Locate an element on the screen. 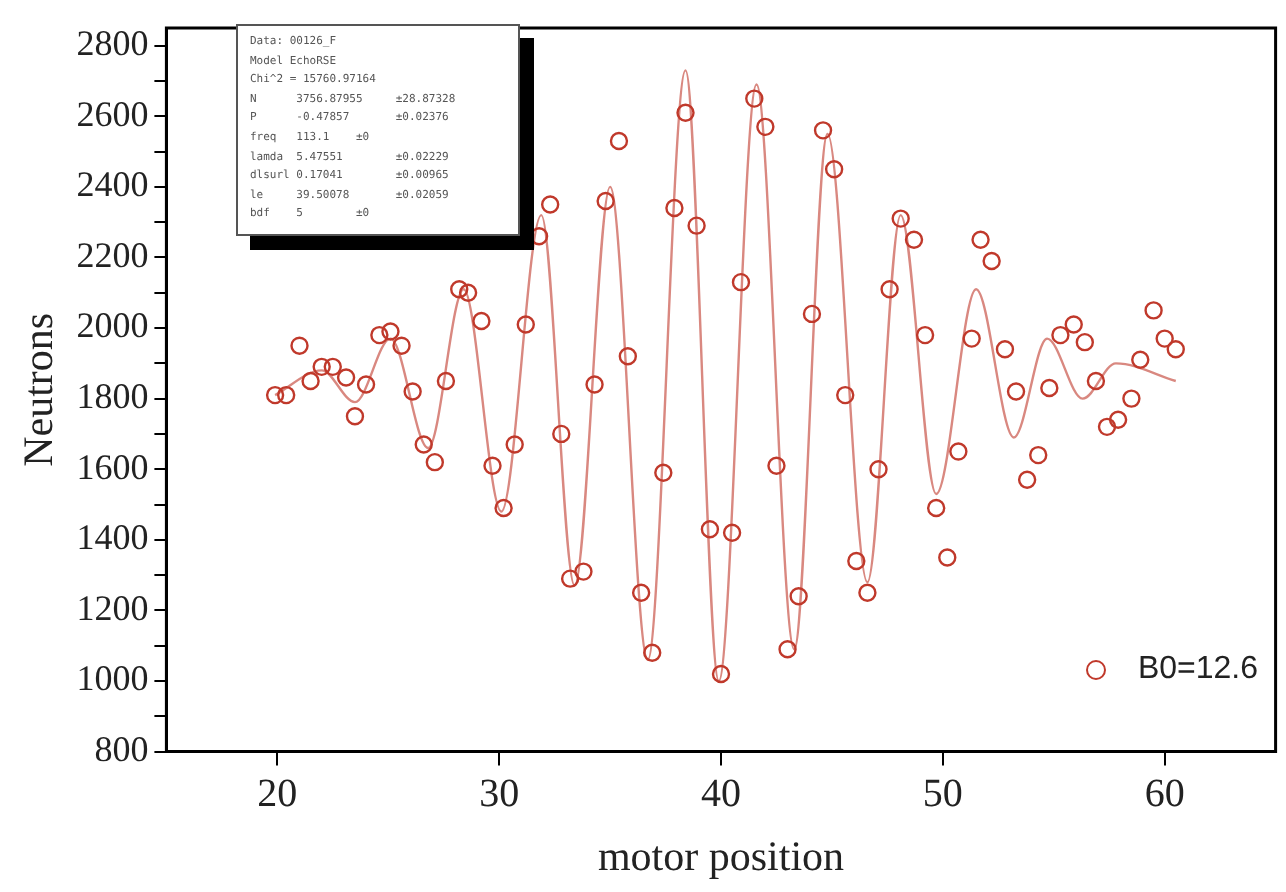 The height and width of the screenshot is (892, 1286). y-tick-label: 800 is located at coordinates (121, 749).